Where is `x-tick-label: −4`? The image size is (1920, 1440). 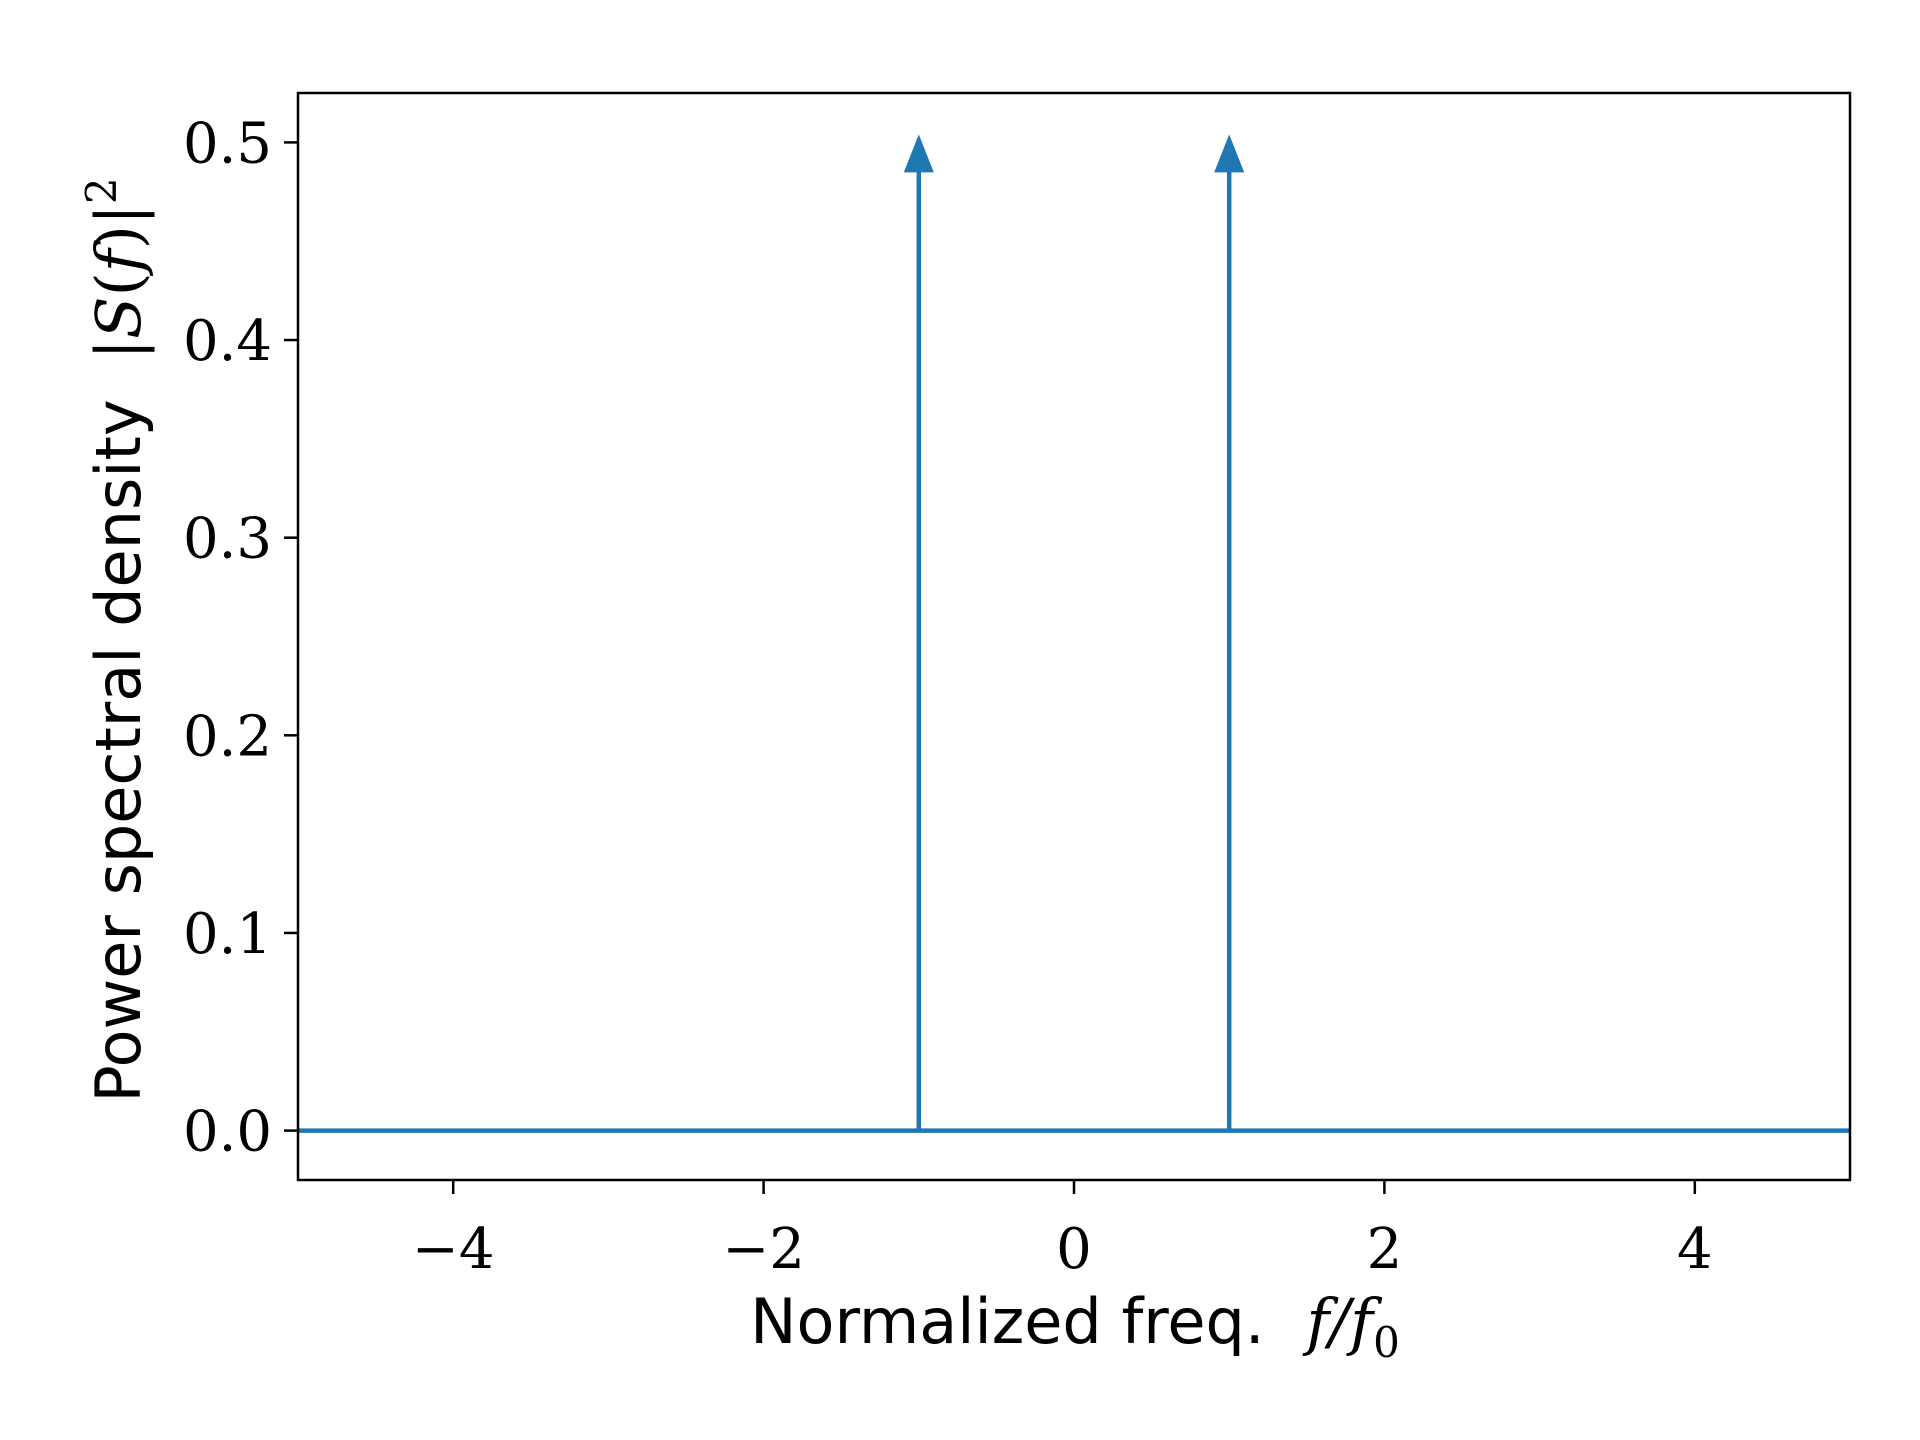 x-tick-label: −4 is located at coordinates (453, 1249).